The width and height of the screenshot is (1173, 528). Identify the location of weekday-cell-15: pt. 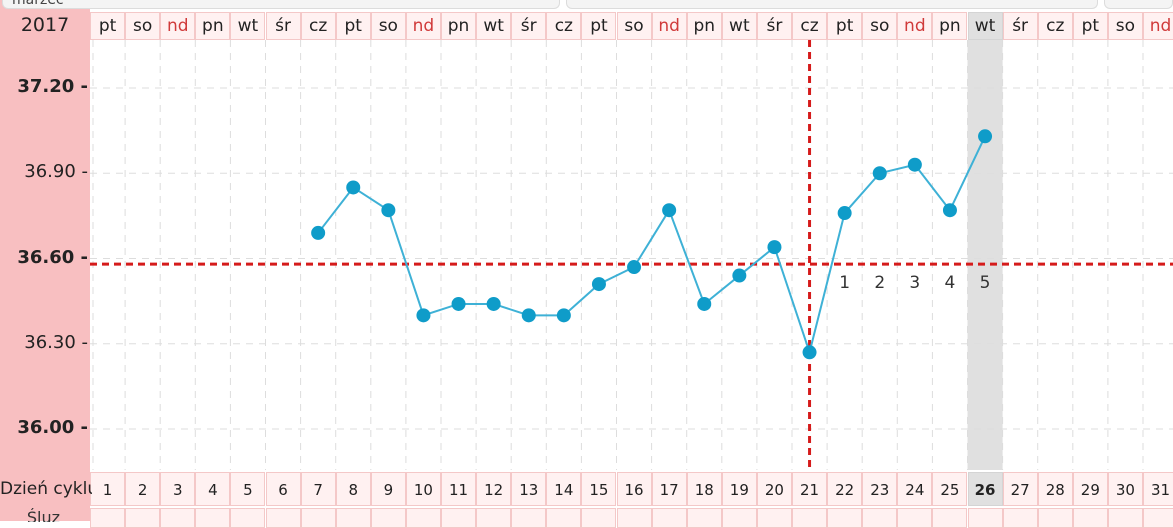
(599, 26).